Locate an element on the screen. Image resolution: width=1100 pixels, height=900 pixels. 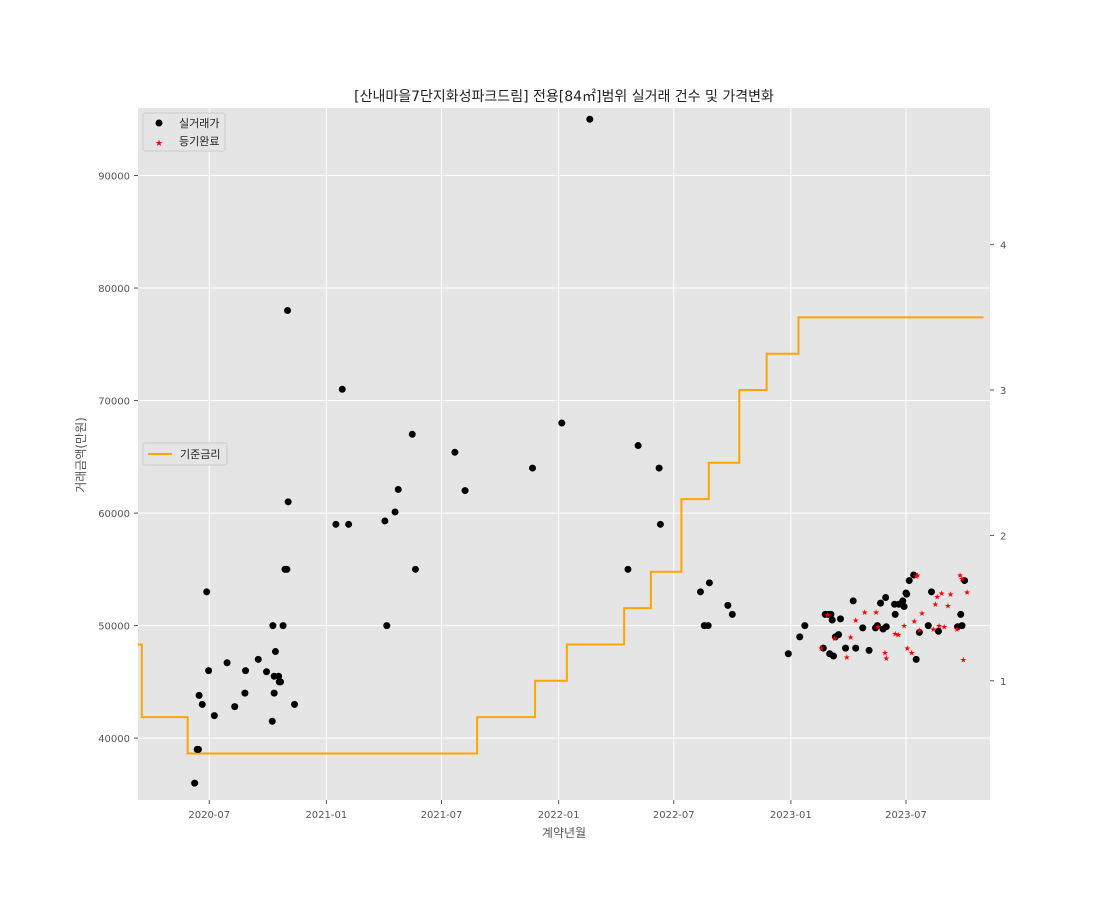
x-tick-label: 2023-01 is located at coordinates (791, 815).